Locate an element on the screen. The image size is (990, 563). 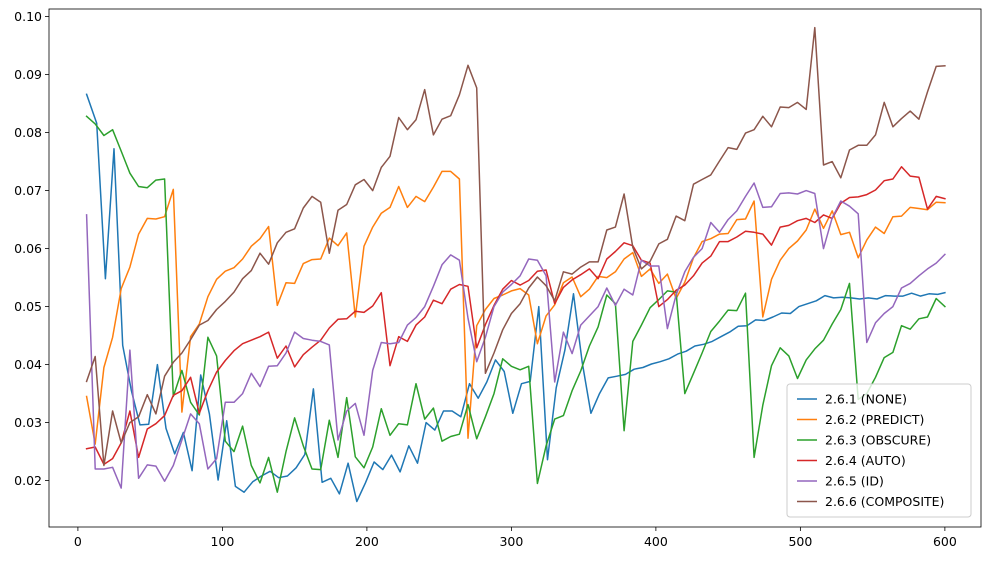
legend-label: 2.6.6 (COMPOSITE) is located at coordinates (884, 501).